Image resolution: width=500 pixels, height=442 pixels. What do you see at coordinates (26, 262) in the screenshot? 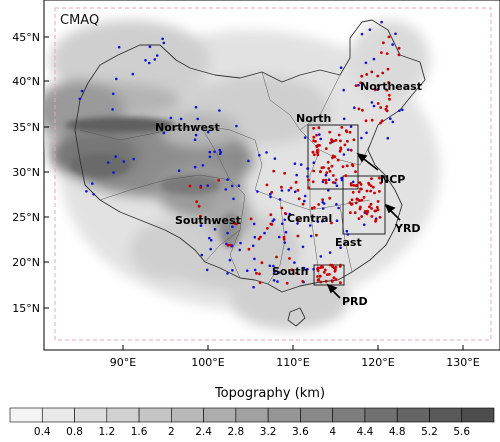
I see `lat-tick-20n: 20°N` at bounding box center [26, 262].